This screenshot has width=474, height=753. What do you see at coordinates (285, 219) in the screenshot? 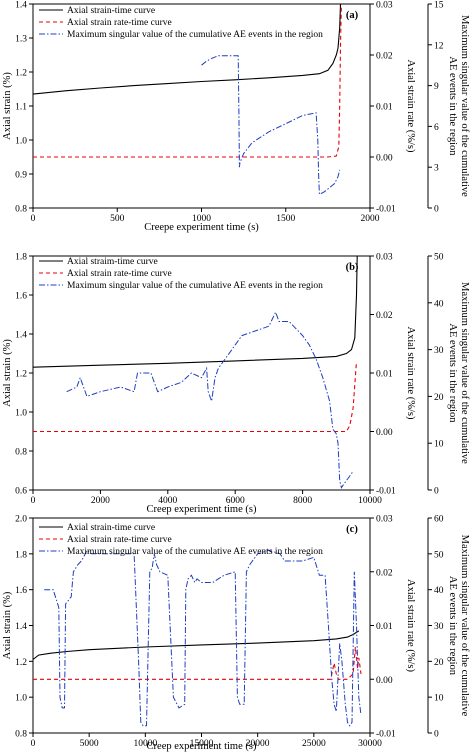
I see `x-tick-label: 1500` at bounding box center [285, 219].